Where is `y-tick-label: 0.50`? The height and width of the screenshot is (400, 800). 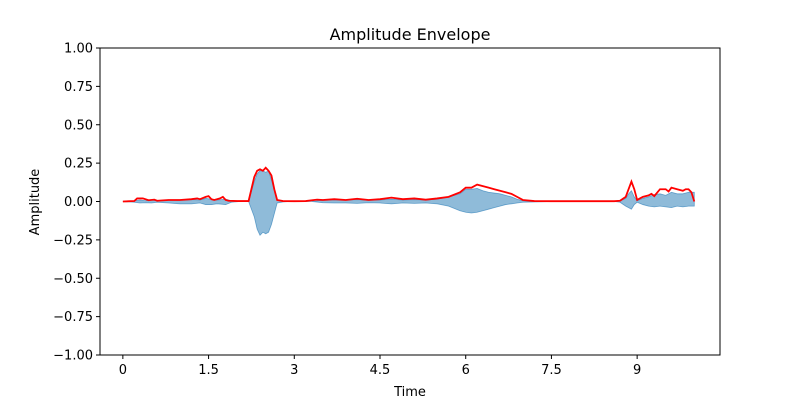
y-tick-label: 0.50 is located at coordinates (78, 125).